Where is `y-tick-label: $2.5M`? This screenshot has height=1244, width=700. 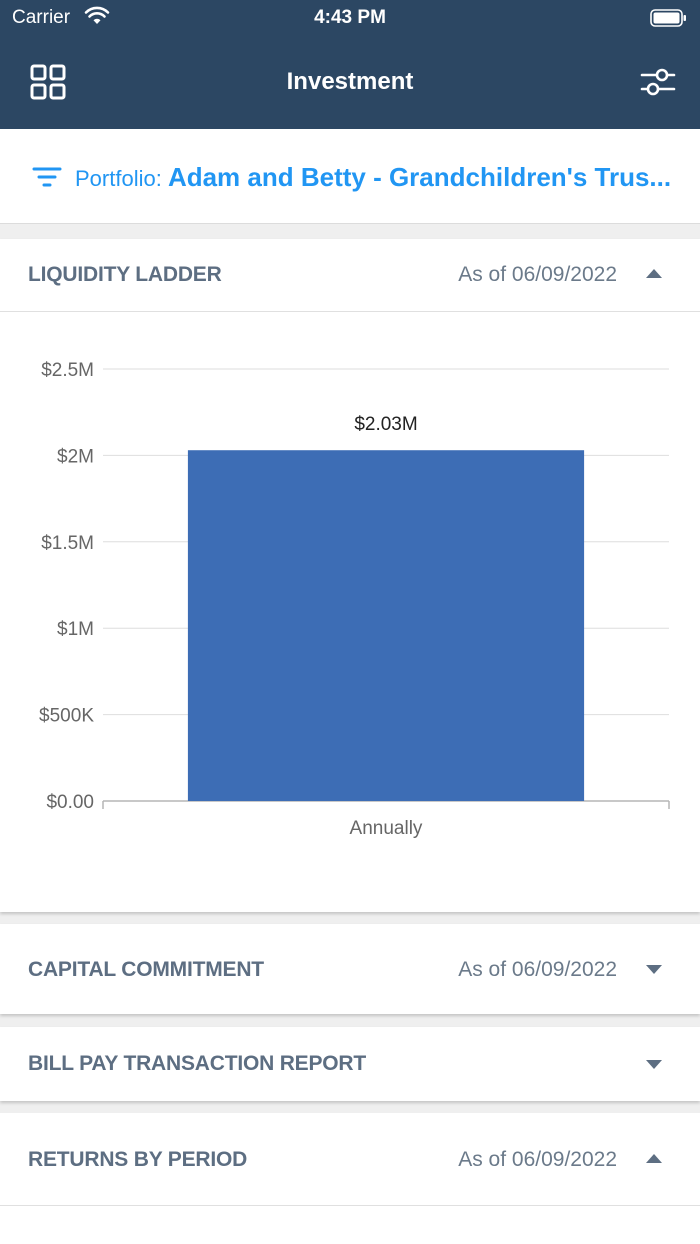 y-tick-label: $2.5M is located at coordinates (67, 370).